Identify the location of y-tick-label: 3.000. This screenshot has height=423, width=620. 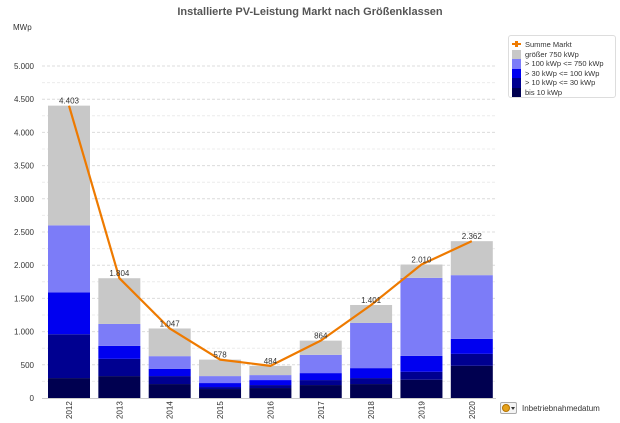
(24, 199).